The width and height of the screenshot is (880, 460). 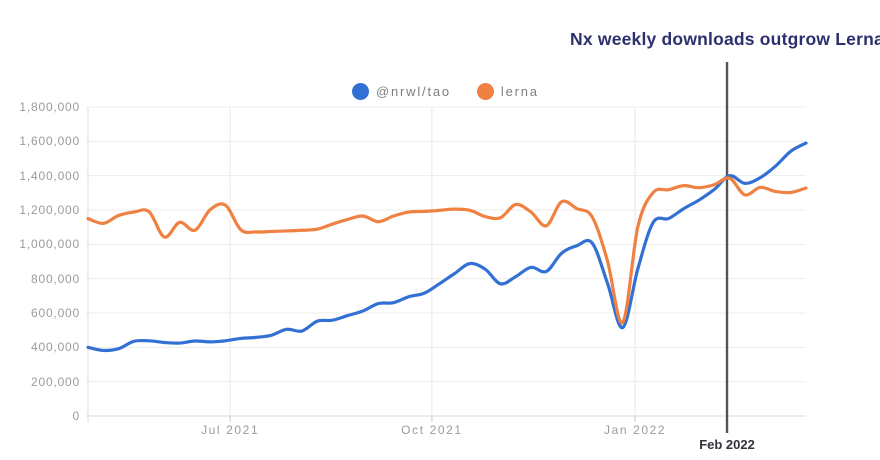 I want to click on y-axis-tick-label: 1,800,000, so click(x=49, y=107).